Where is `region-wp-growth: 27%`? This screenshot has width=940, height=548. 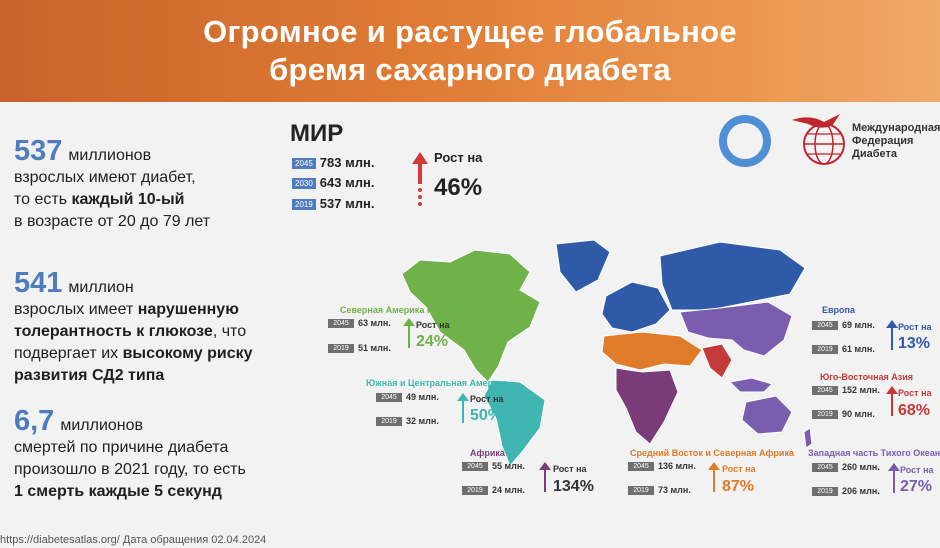 region-wp-growth: 27% is located at coordinates (916, 486).